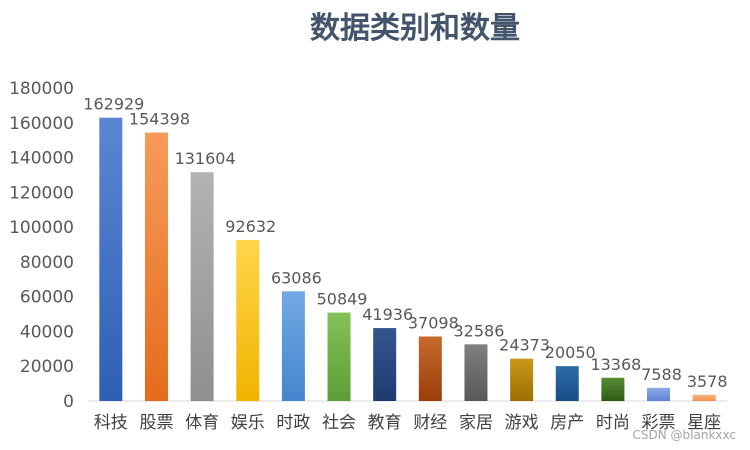  Describe the element at coordinates (707, 381) in the screenshot. I see `data-label: 3578` at that location.